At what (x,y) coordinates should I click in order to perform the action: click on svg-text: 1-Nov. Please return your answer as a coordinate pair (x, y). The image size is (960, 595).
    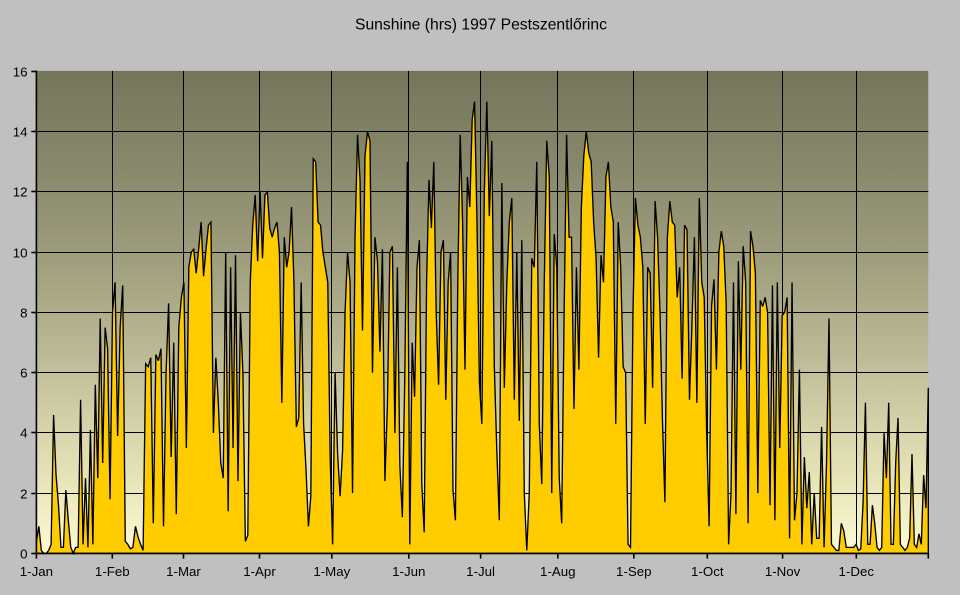
    Looking at the image, I should click on (783, 571).